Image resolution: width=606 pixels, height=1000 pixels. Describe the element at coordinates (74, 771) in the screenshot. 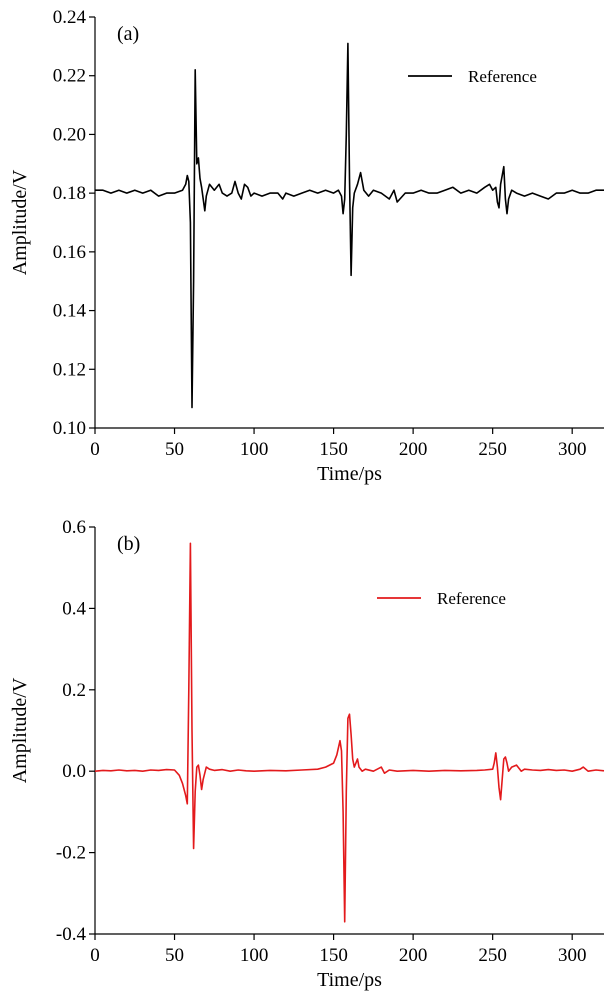

I see `y-tick-label: 0.0` at that location.